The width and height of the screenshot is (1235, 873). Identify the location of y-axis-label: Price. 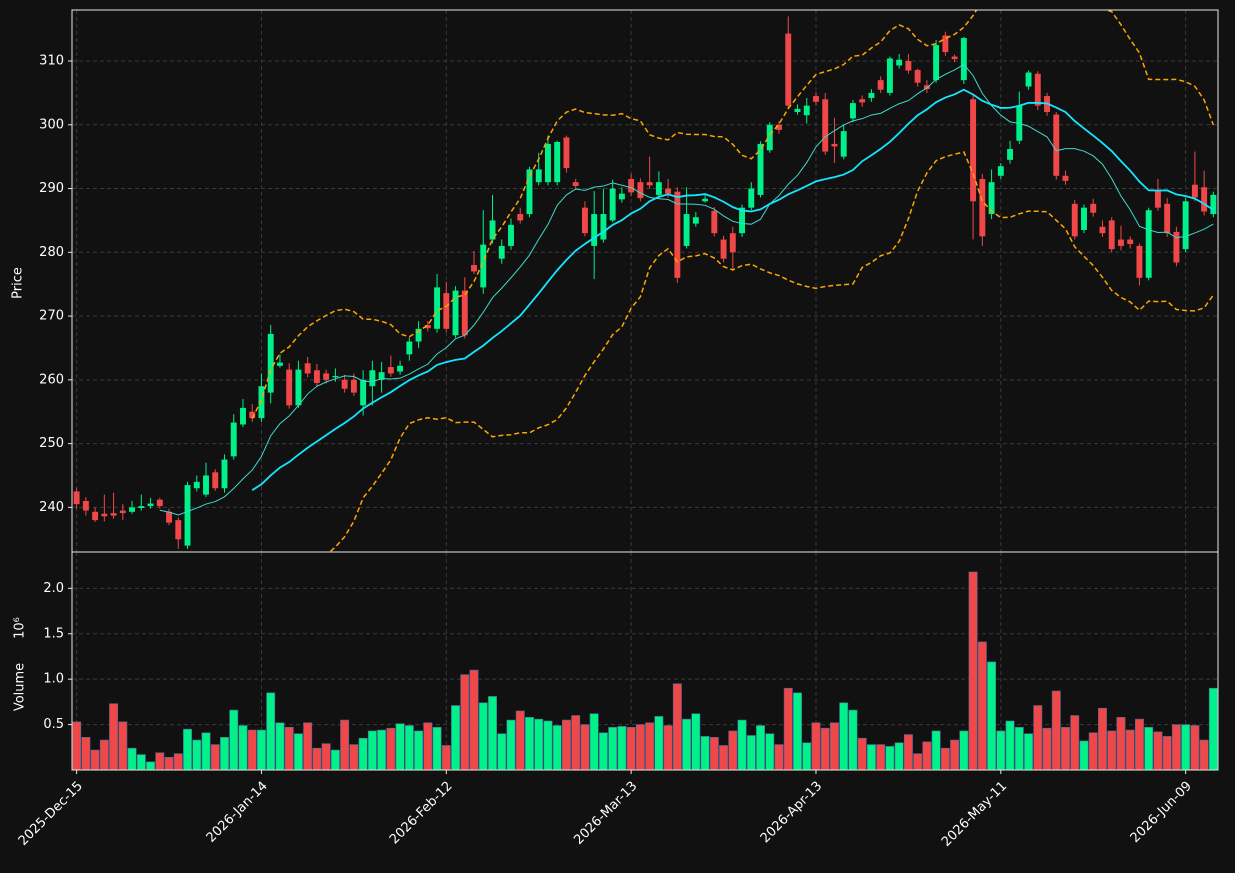
(18, 283).